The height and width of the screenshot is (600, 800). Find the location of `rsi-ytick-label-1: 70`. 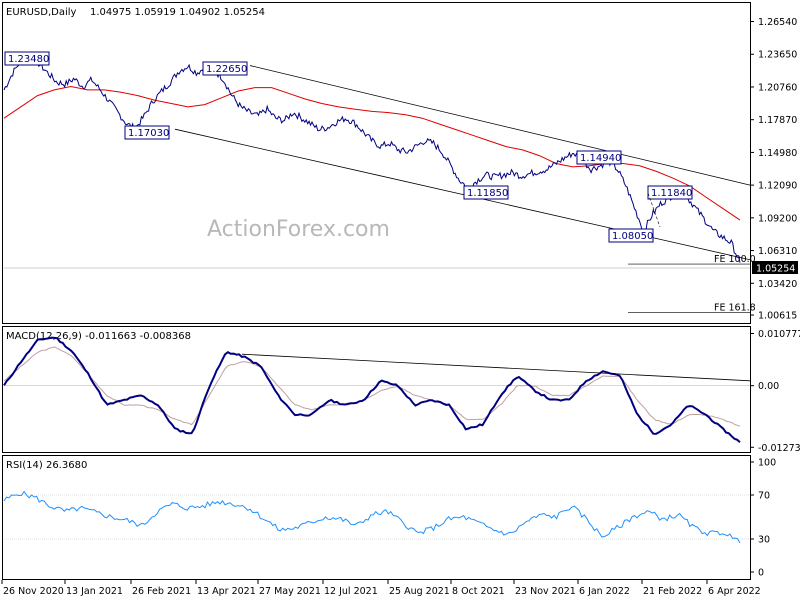

rsi-ytick-label-1: 70 is located at coordinates (764, 496).